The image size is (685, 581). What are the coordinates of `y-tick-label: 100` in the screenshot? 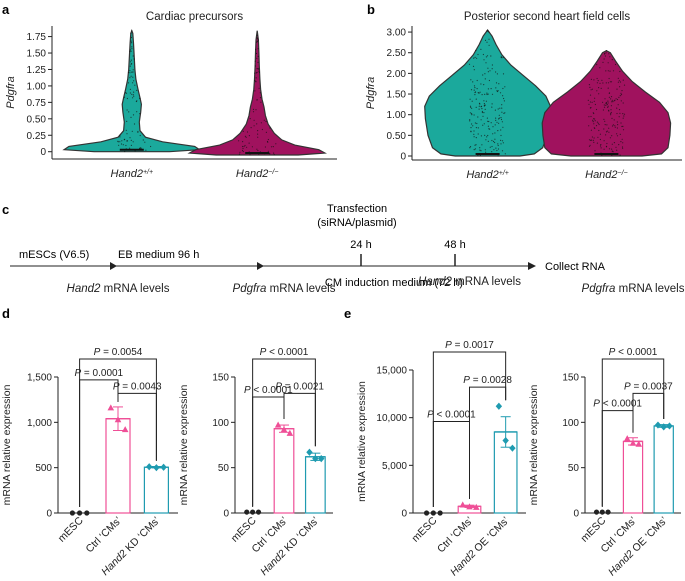 It's located at (570, 423).